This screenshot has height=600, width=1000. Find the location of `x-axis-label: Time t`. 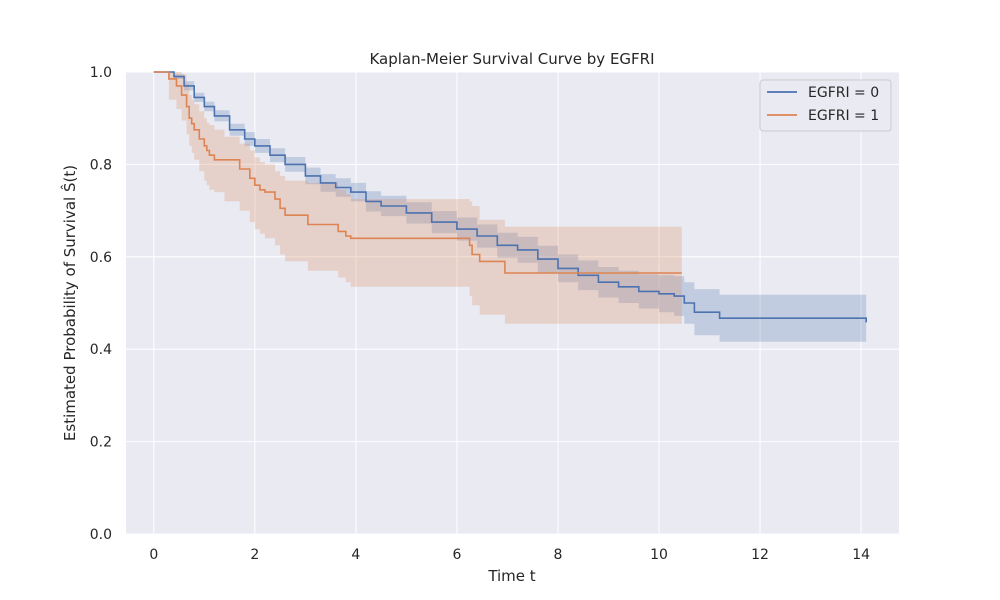

x-axis-label: Time t is located at coordinates (511, 576).